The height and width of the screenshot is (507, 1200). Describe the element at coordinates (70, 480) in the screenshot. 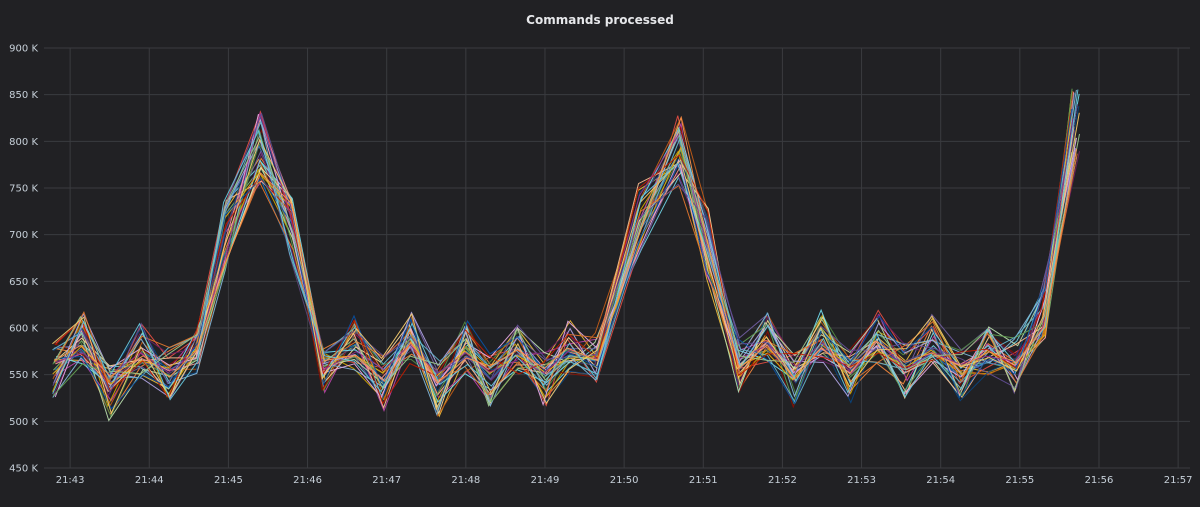

I see `x-tick-label: 21:43` at that location.